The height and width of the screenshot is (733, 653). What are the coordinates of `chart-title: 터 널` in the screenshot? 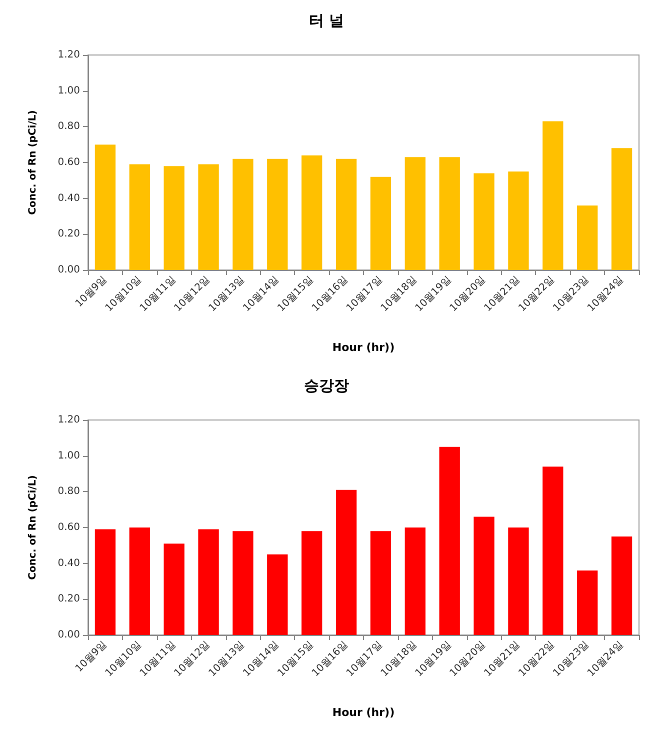 It's located at (326, 21).